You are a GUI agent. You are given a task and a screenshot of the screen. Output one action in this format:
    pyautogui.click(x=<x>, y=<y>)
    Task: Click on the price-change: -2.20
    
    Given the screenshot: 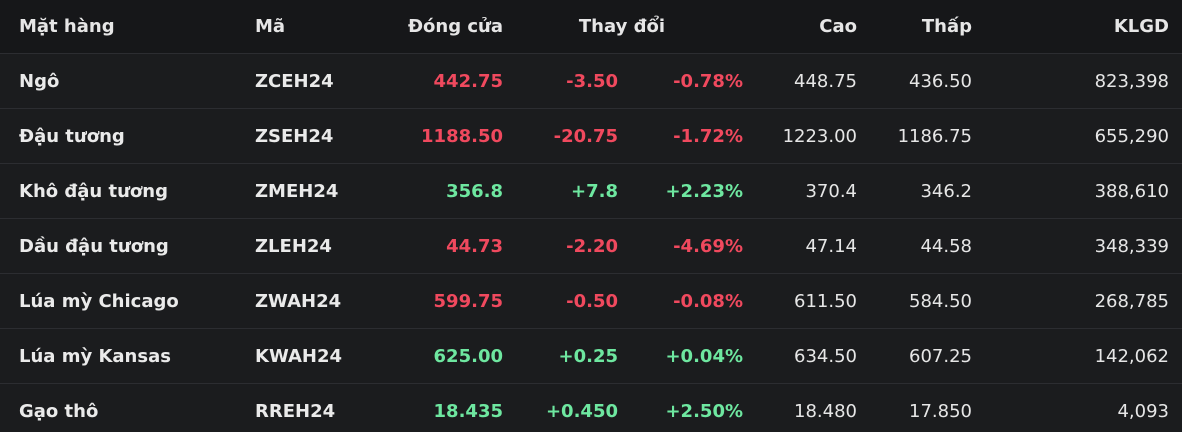 What is the action you would take?
    pyautogui.click(x=592, y=246)
    